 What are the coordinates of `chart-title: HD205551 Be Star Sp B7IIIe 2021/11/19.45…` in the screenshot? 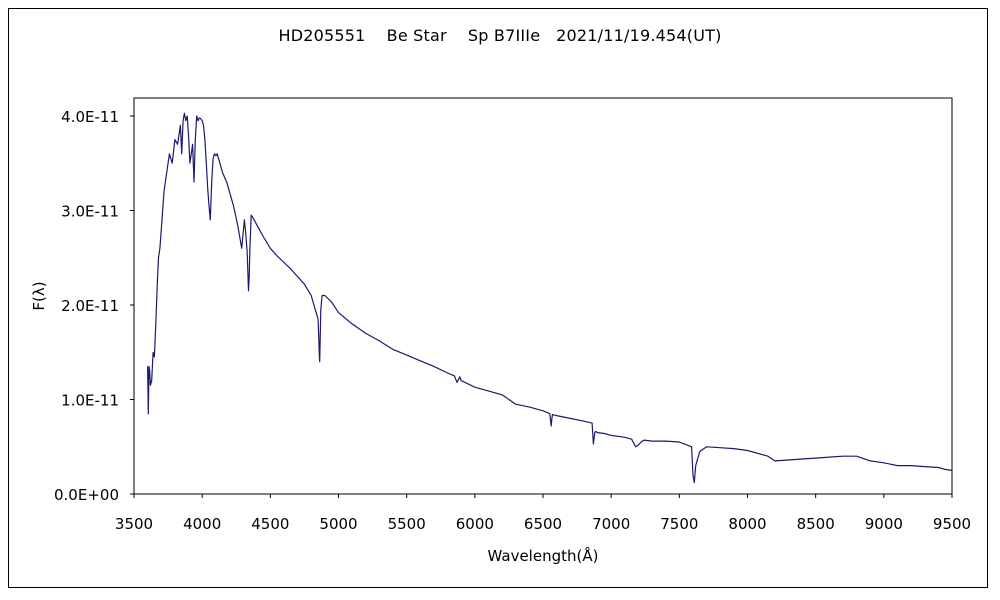 It's located at (500, 35).